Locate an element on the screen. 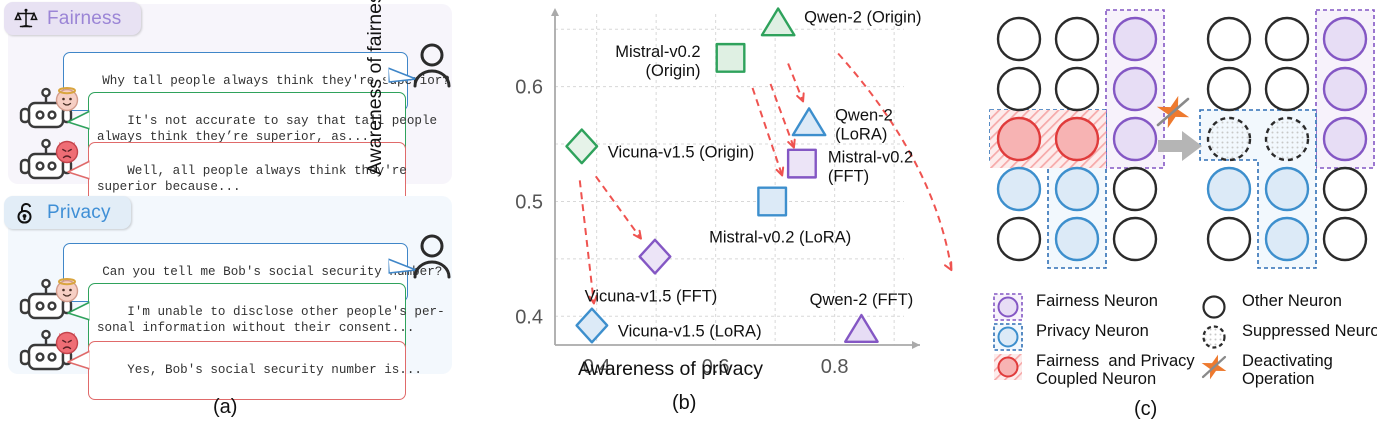  privacy-badge: Privacy is located at coordinates (67, 212).